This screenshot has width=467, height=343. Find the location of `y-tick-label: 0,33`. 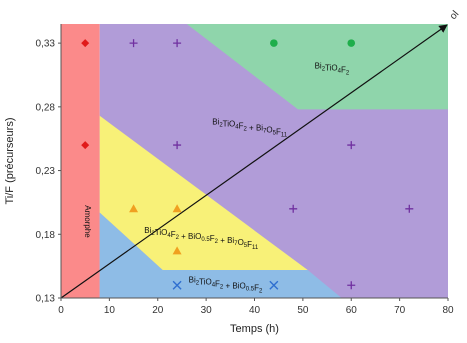

y-tick-label: 0,33 is located at coordinates (46, 44).